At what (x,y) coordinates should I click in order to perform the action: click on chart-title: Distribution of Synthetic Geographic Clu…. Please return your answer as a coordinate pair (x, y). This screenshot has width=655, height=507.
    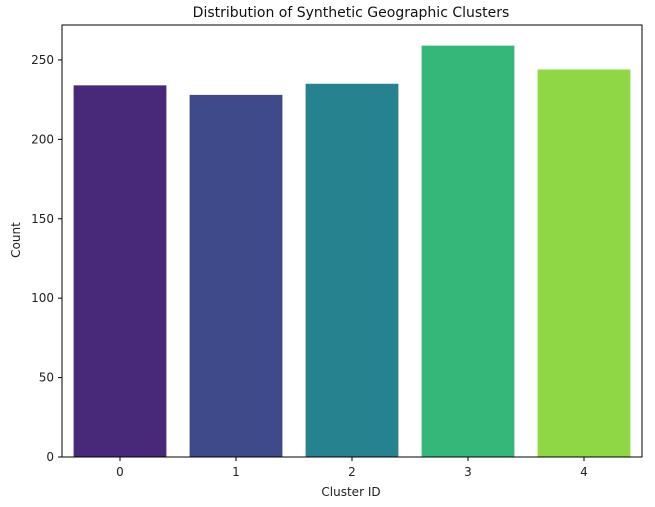
    Looking at the image, I should click on (351, 13).